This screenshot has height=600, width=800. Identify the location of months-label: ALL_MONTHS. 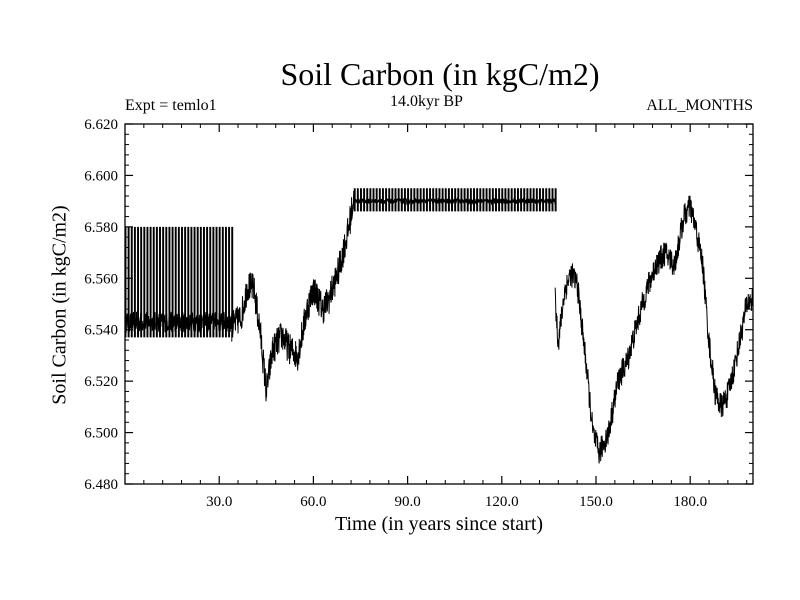
(699, 105).